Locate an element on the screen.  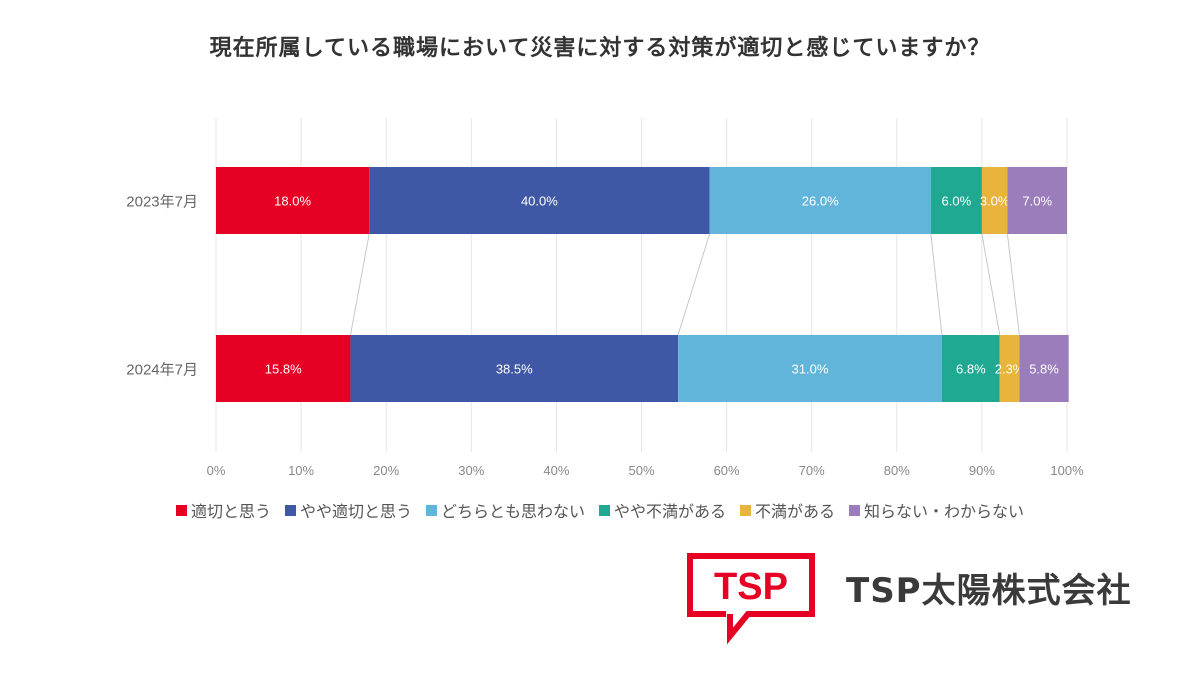
x-tick-label: 100% is located at coordinates (1067, 470).